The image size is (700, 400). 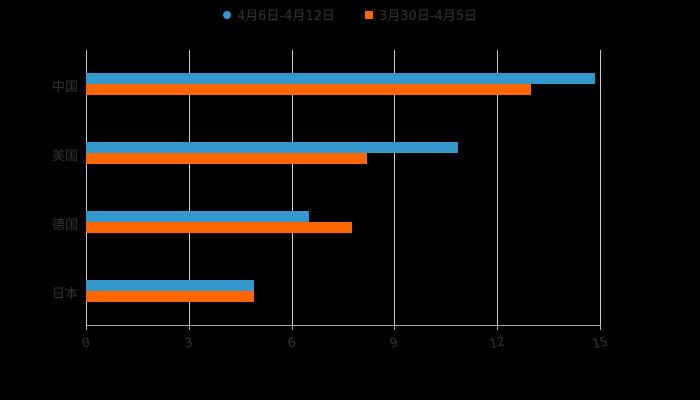 I want to click on x-tick-label: 15, so click(x=600, y=343).